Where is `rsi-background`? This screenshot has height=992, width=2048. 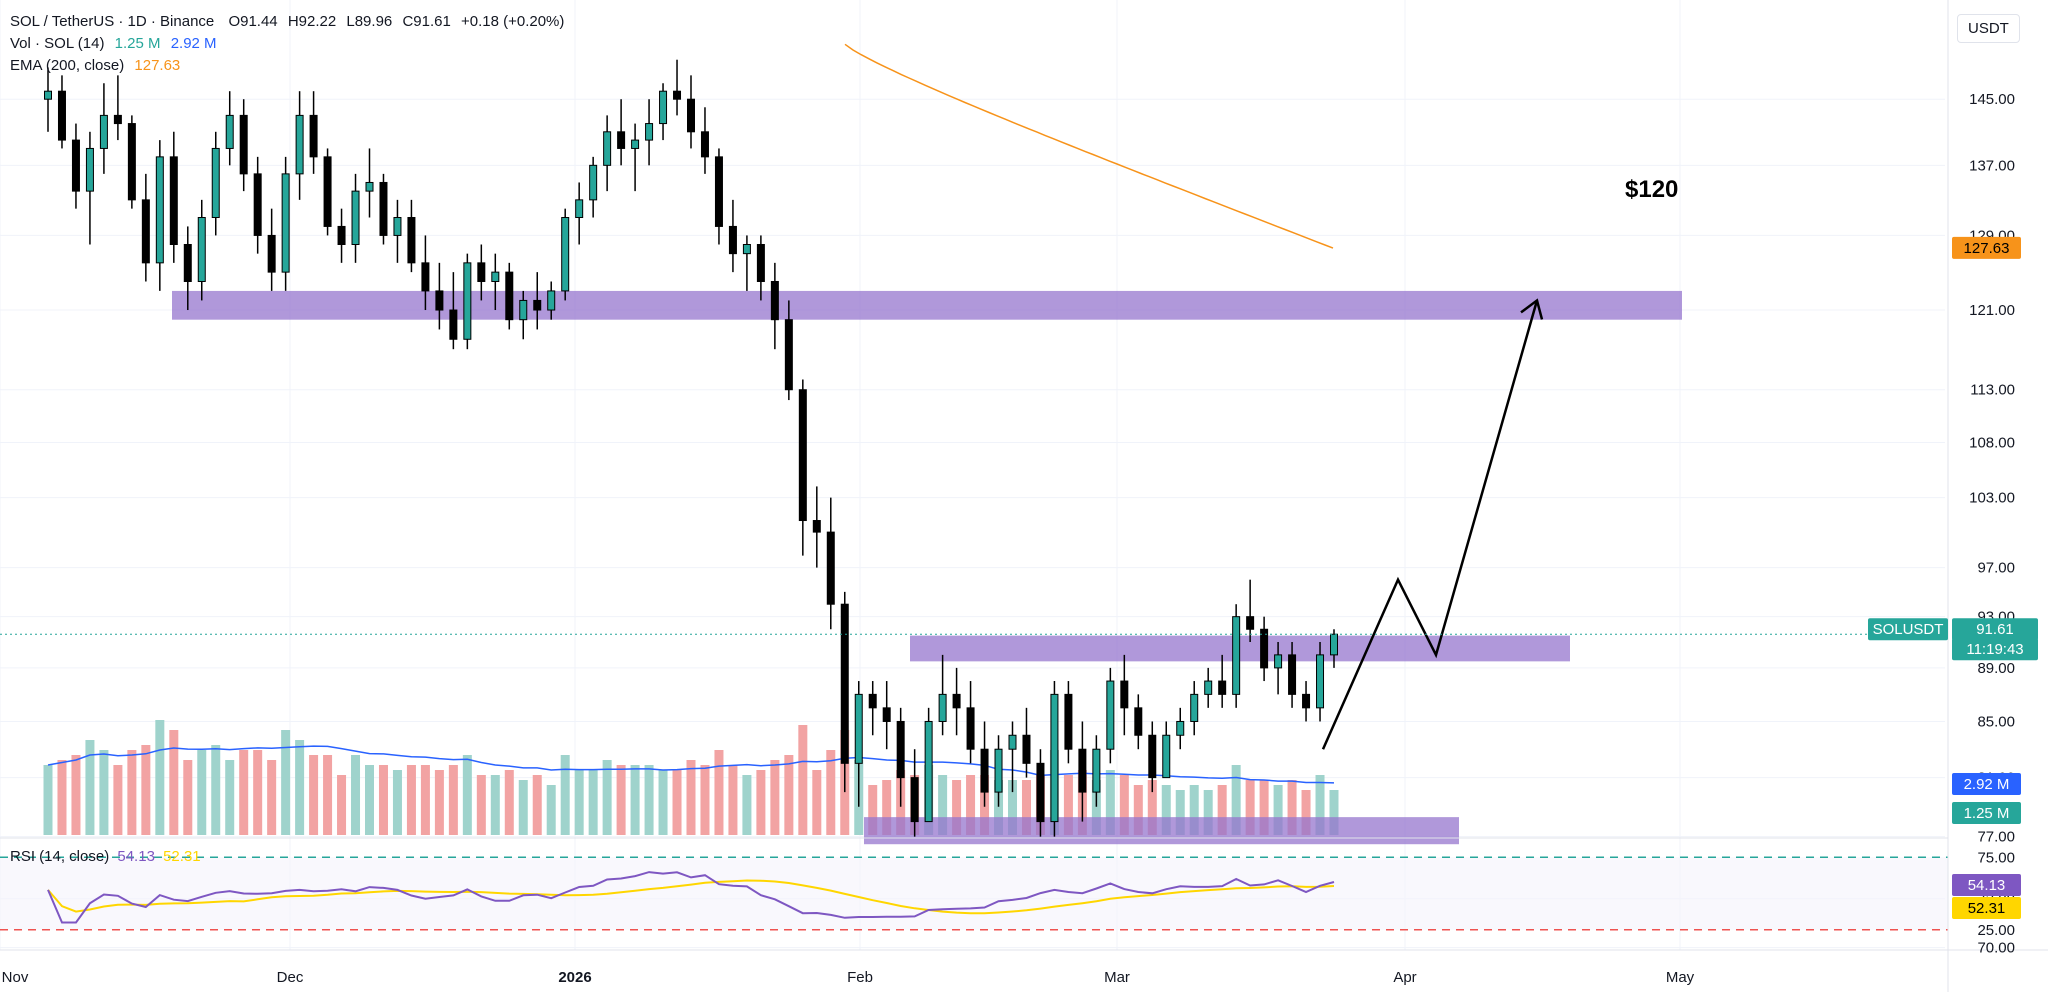 rsi-background is located at coordinates (974, 893).